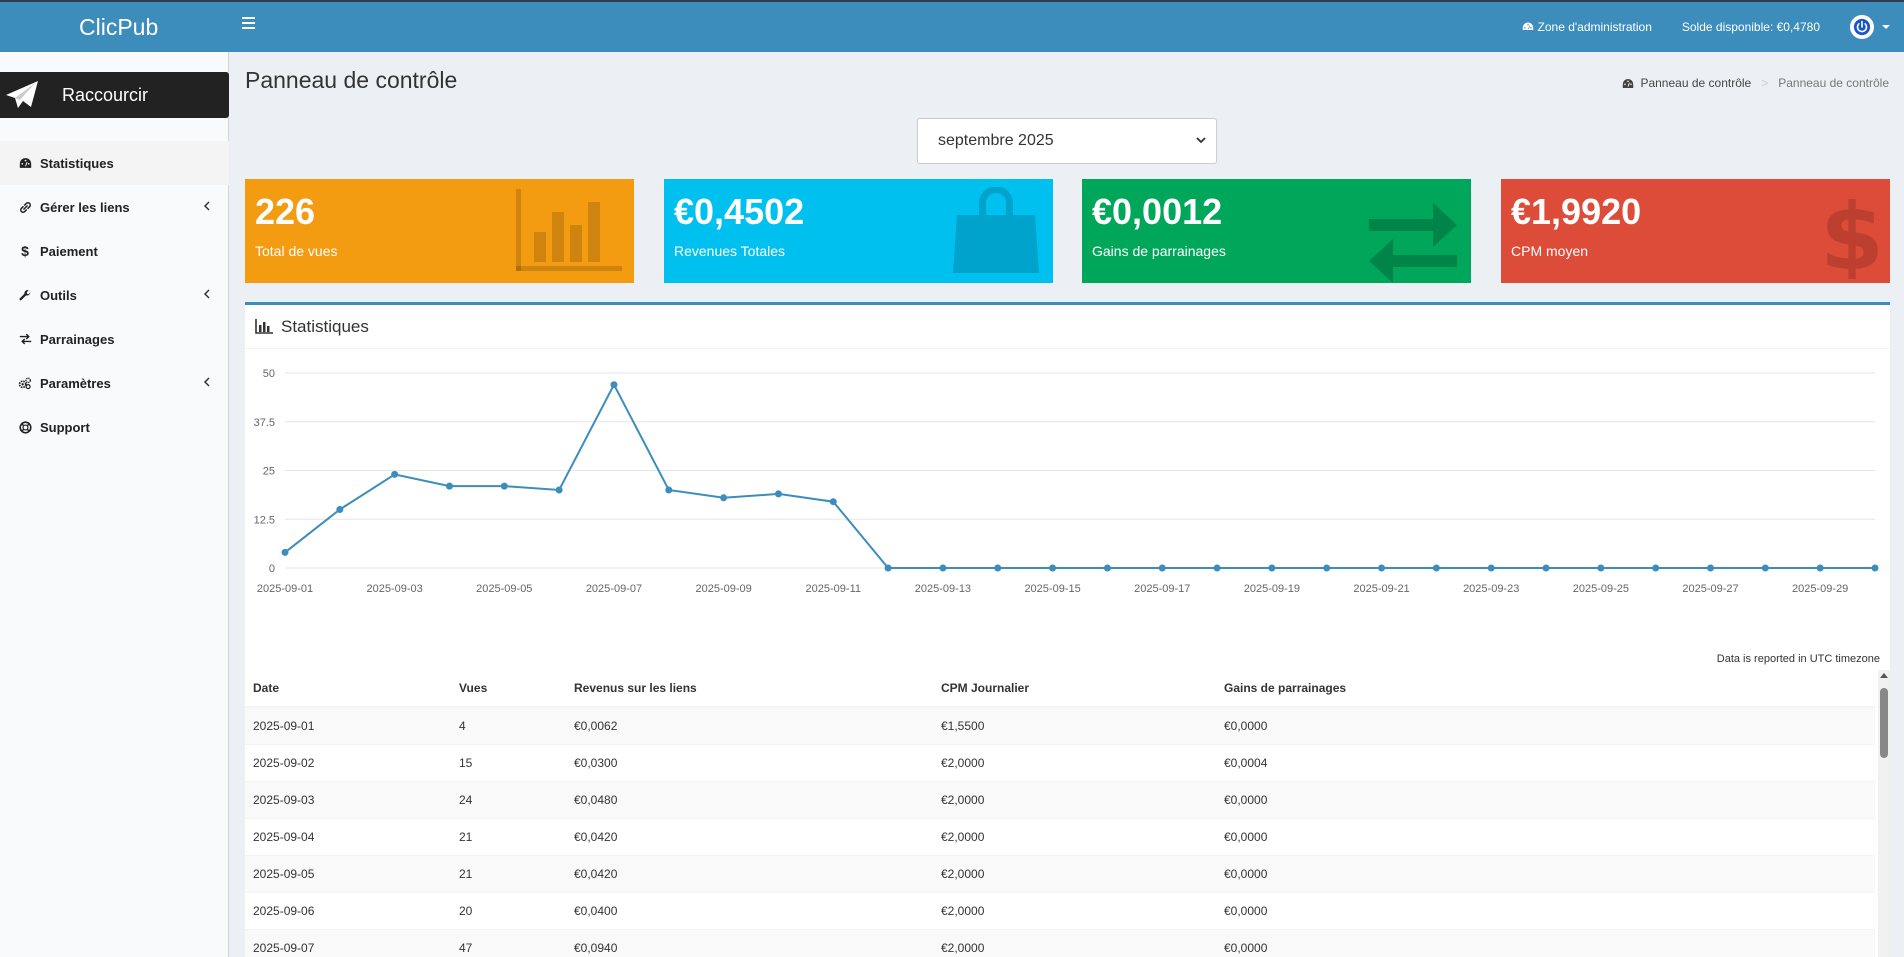 The image size is (1904, 957). What do you see at coordinates (1833, 83) in the screenshot?
I see `breadcrumb-current: Panneau de contrôle` at bounding box center [1833, 83].